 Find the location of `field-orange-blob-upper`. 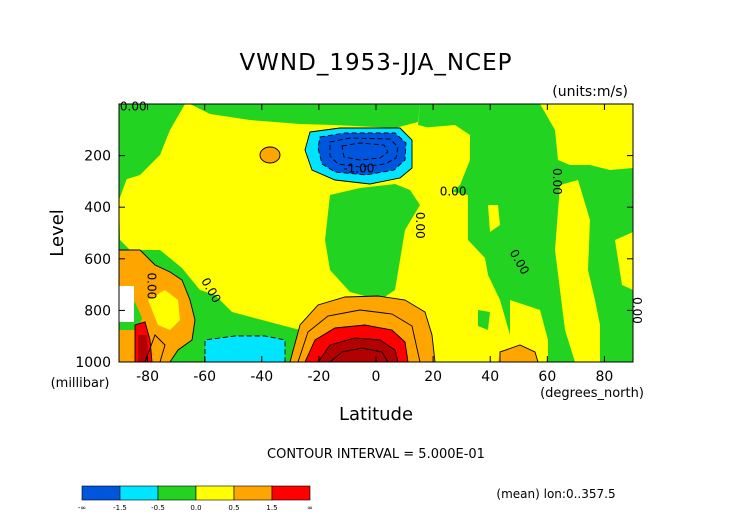

field-orange-blob-upper is located at coordinates (270, 155).